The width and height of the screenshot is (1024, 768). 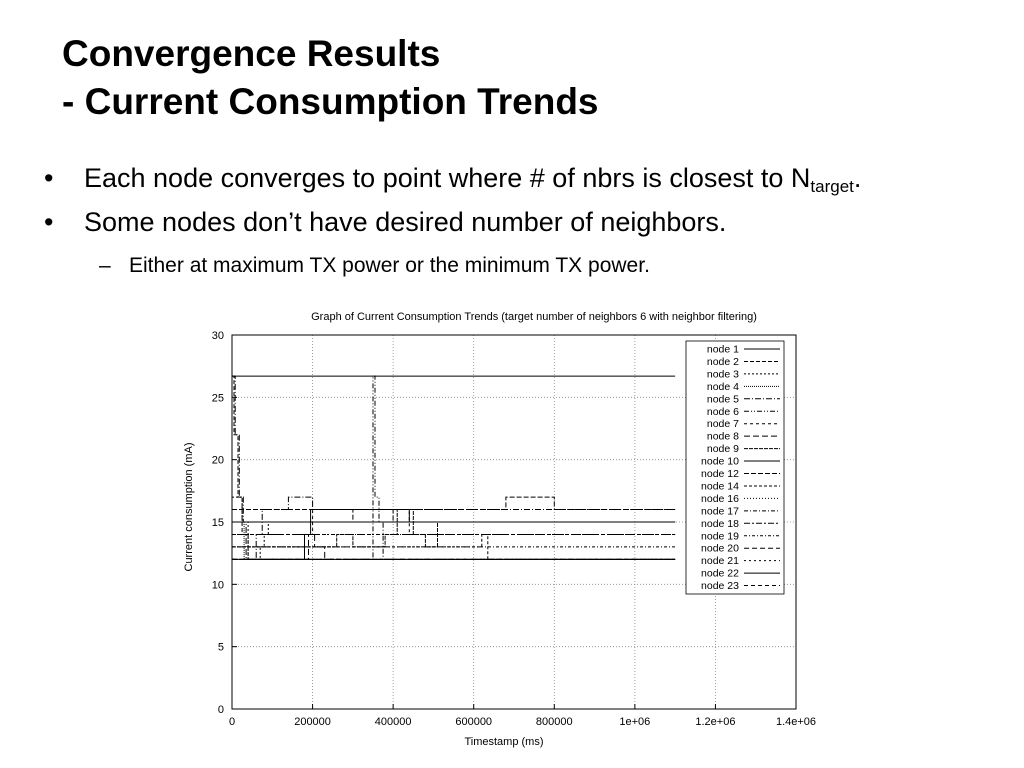 What do you see at coordinates (218, 461) in the screenshot?
I see `y-tick-label: 20` at bounding box center [218, 461].